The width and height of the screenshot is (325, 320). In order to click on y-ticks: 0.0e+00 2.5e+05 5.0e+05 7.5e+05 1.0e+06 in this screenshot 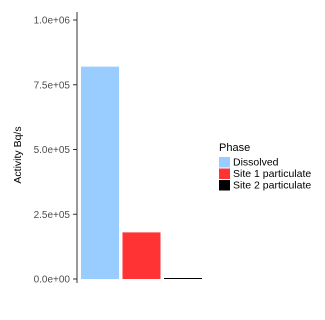, I will do `click(55, 151)`.